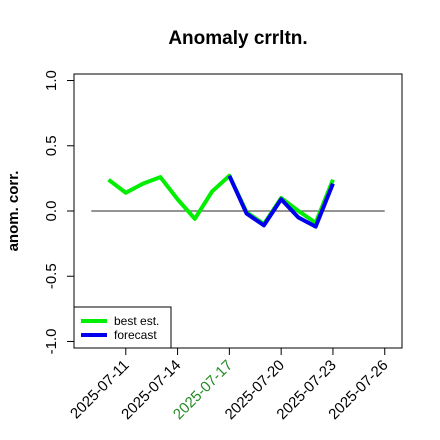  I want to click on y-tick-label: 0.5, so click(51, 145).